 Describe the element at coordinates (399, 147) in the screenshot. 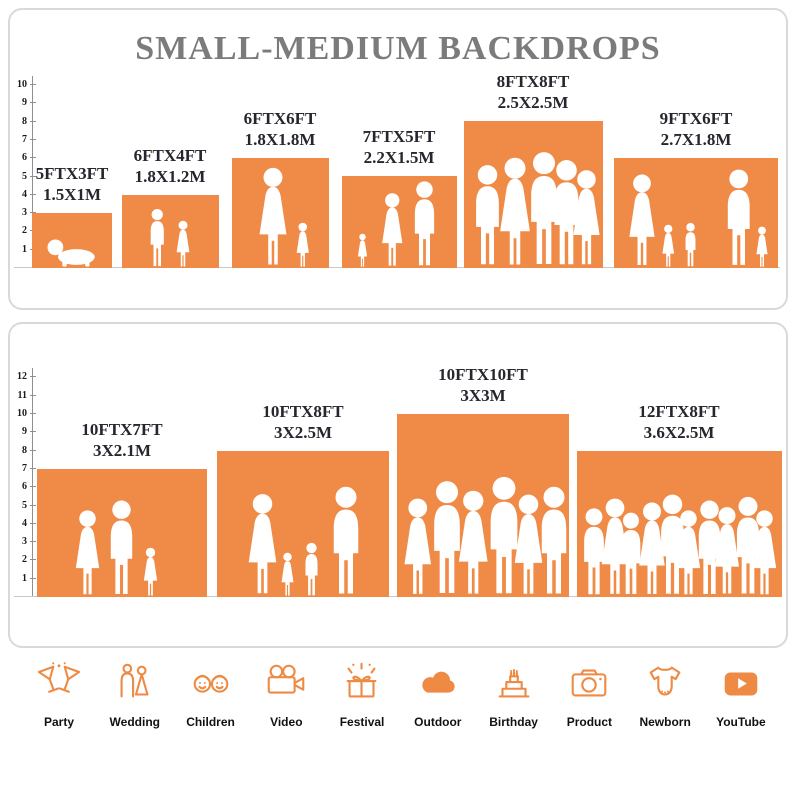

I see `backdrop-size-label: 7FTX5FT 2.2X1.5M` at that location.